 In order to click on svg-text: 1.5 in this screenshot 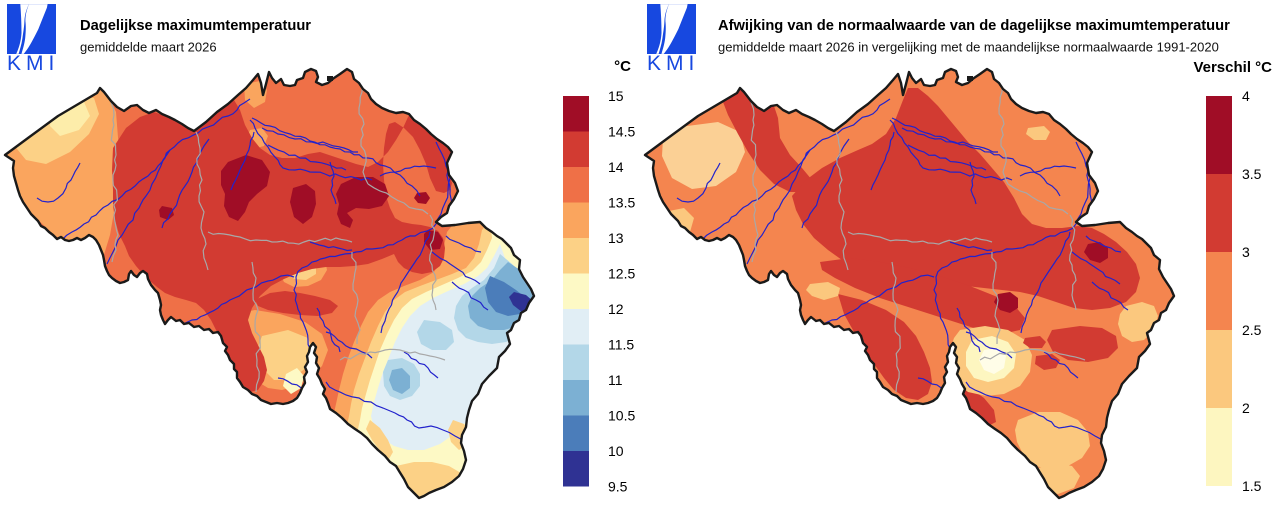, I will do `click(1252, 486)`.